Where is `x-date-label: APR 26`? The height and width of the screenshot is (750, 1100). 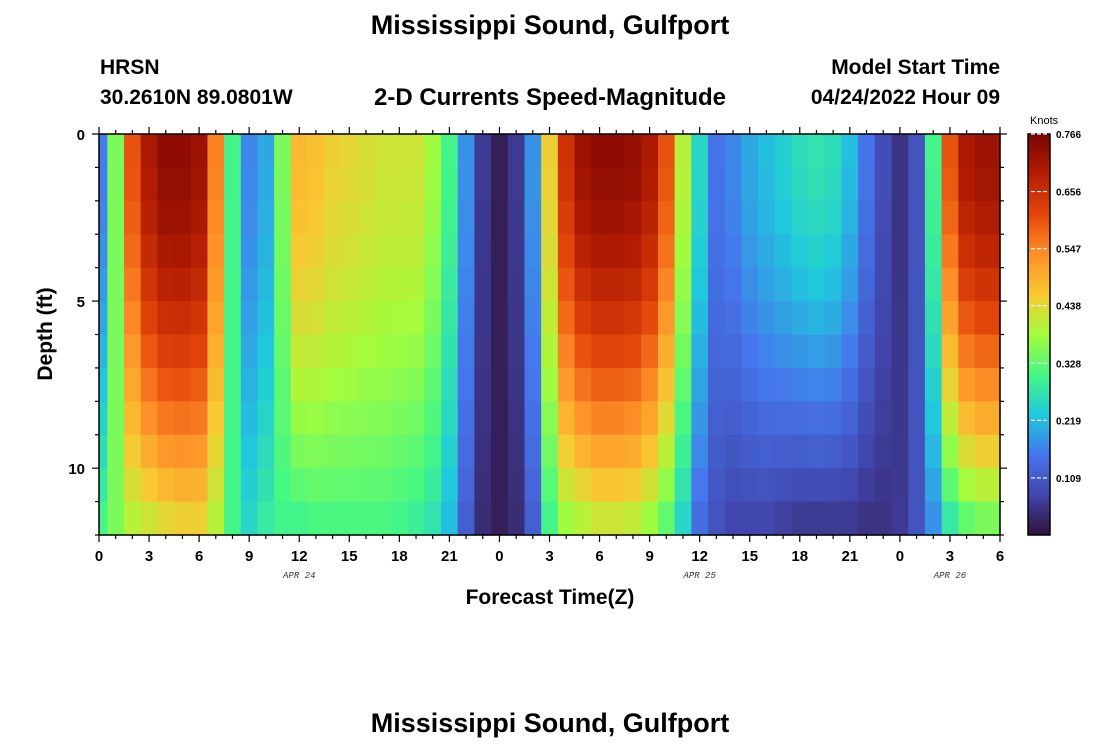 x-date-label: APR 26 is located at coordinates (950, 576).